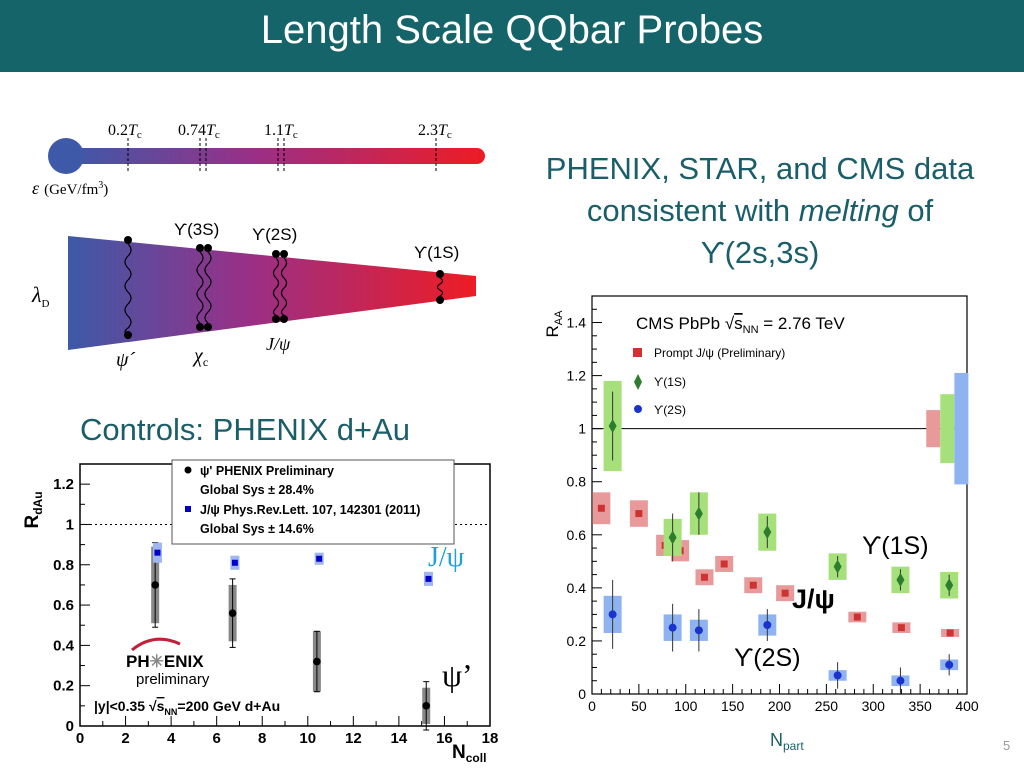  What do you see at coordinates (274, 234) in the screenshot?
I see `upsilon-2s-label: ϒ(2S)` at bounding box center [274, 234].